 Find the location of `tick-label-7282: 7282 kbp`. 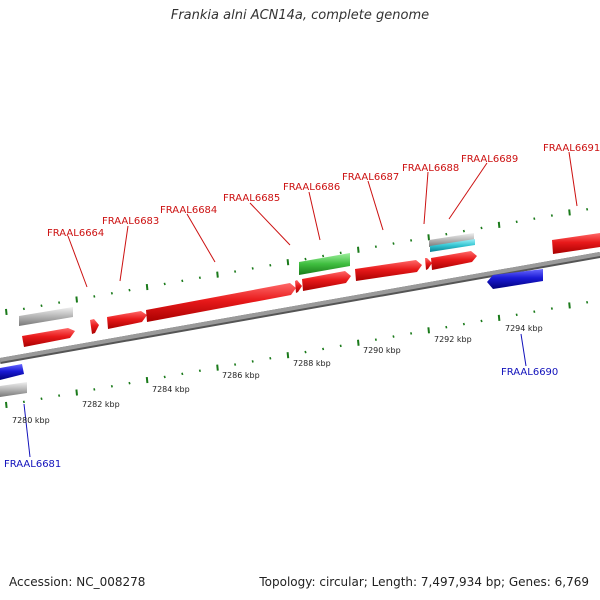

tick-label-7282: 7282 kbp is located at coordinates (101, 404).